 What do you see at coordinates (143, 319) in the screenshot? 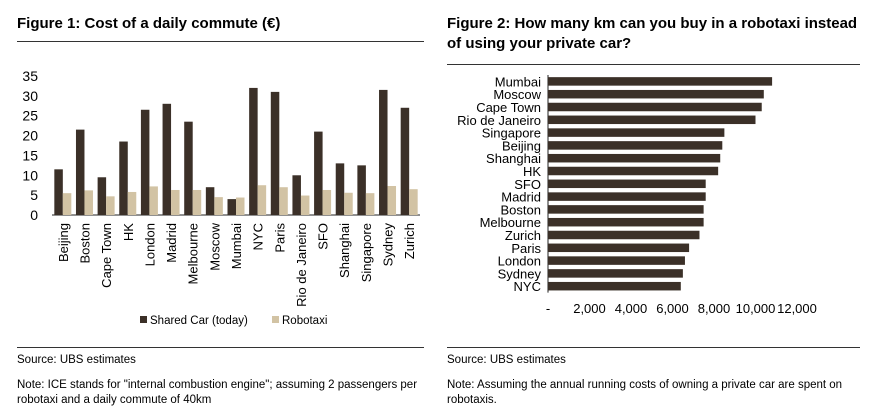
I see `legend-swatch` at bounding box center [143, 319].